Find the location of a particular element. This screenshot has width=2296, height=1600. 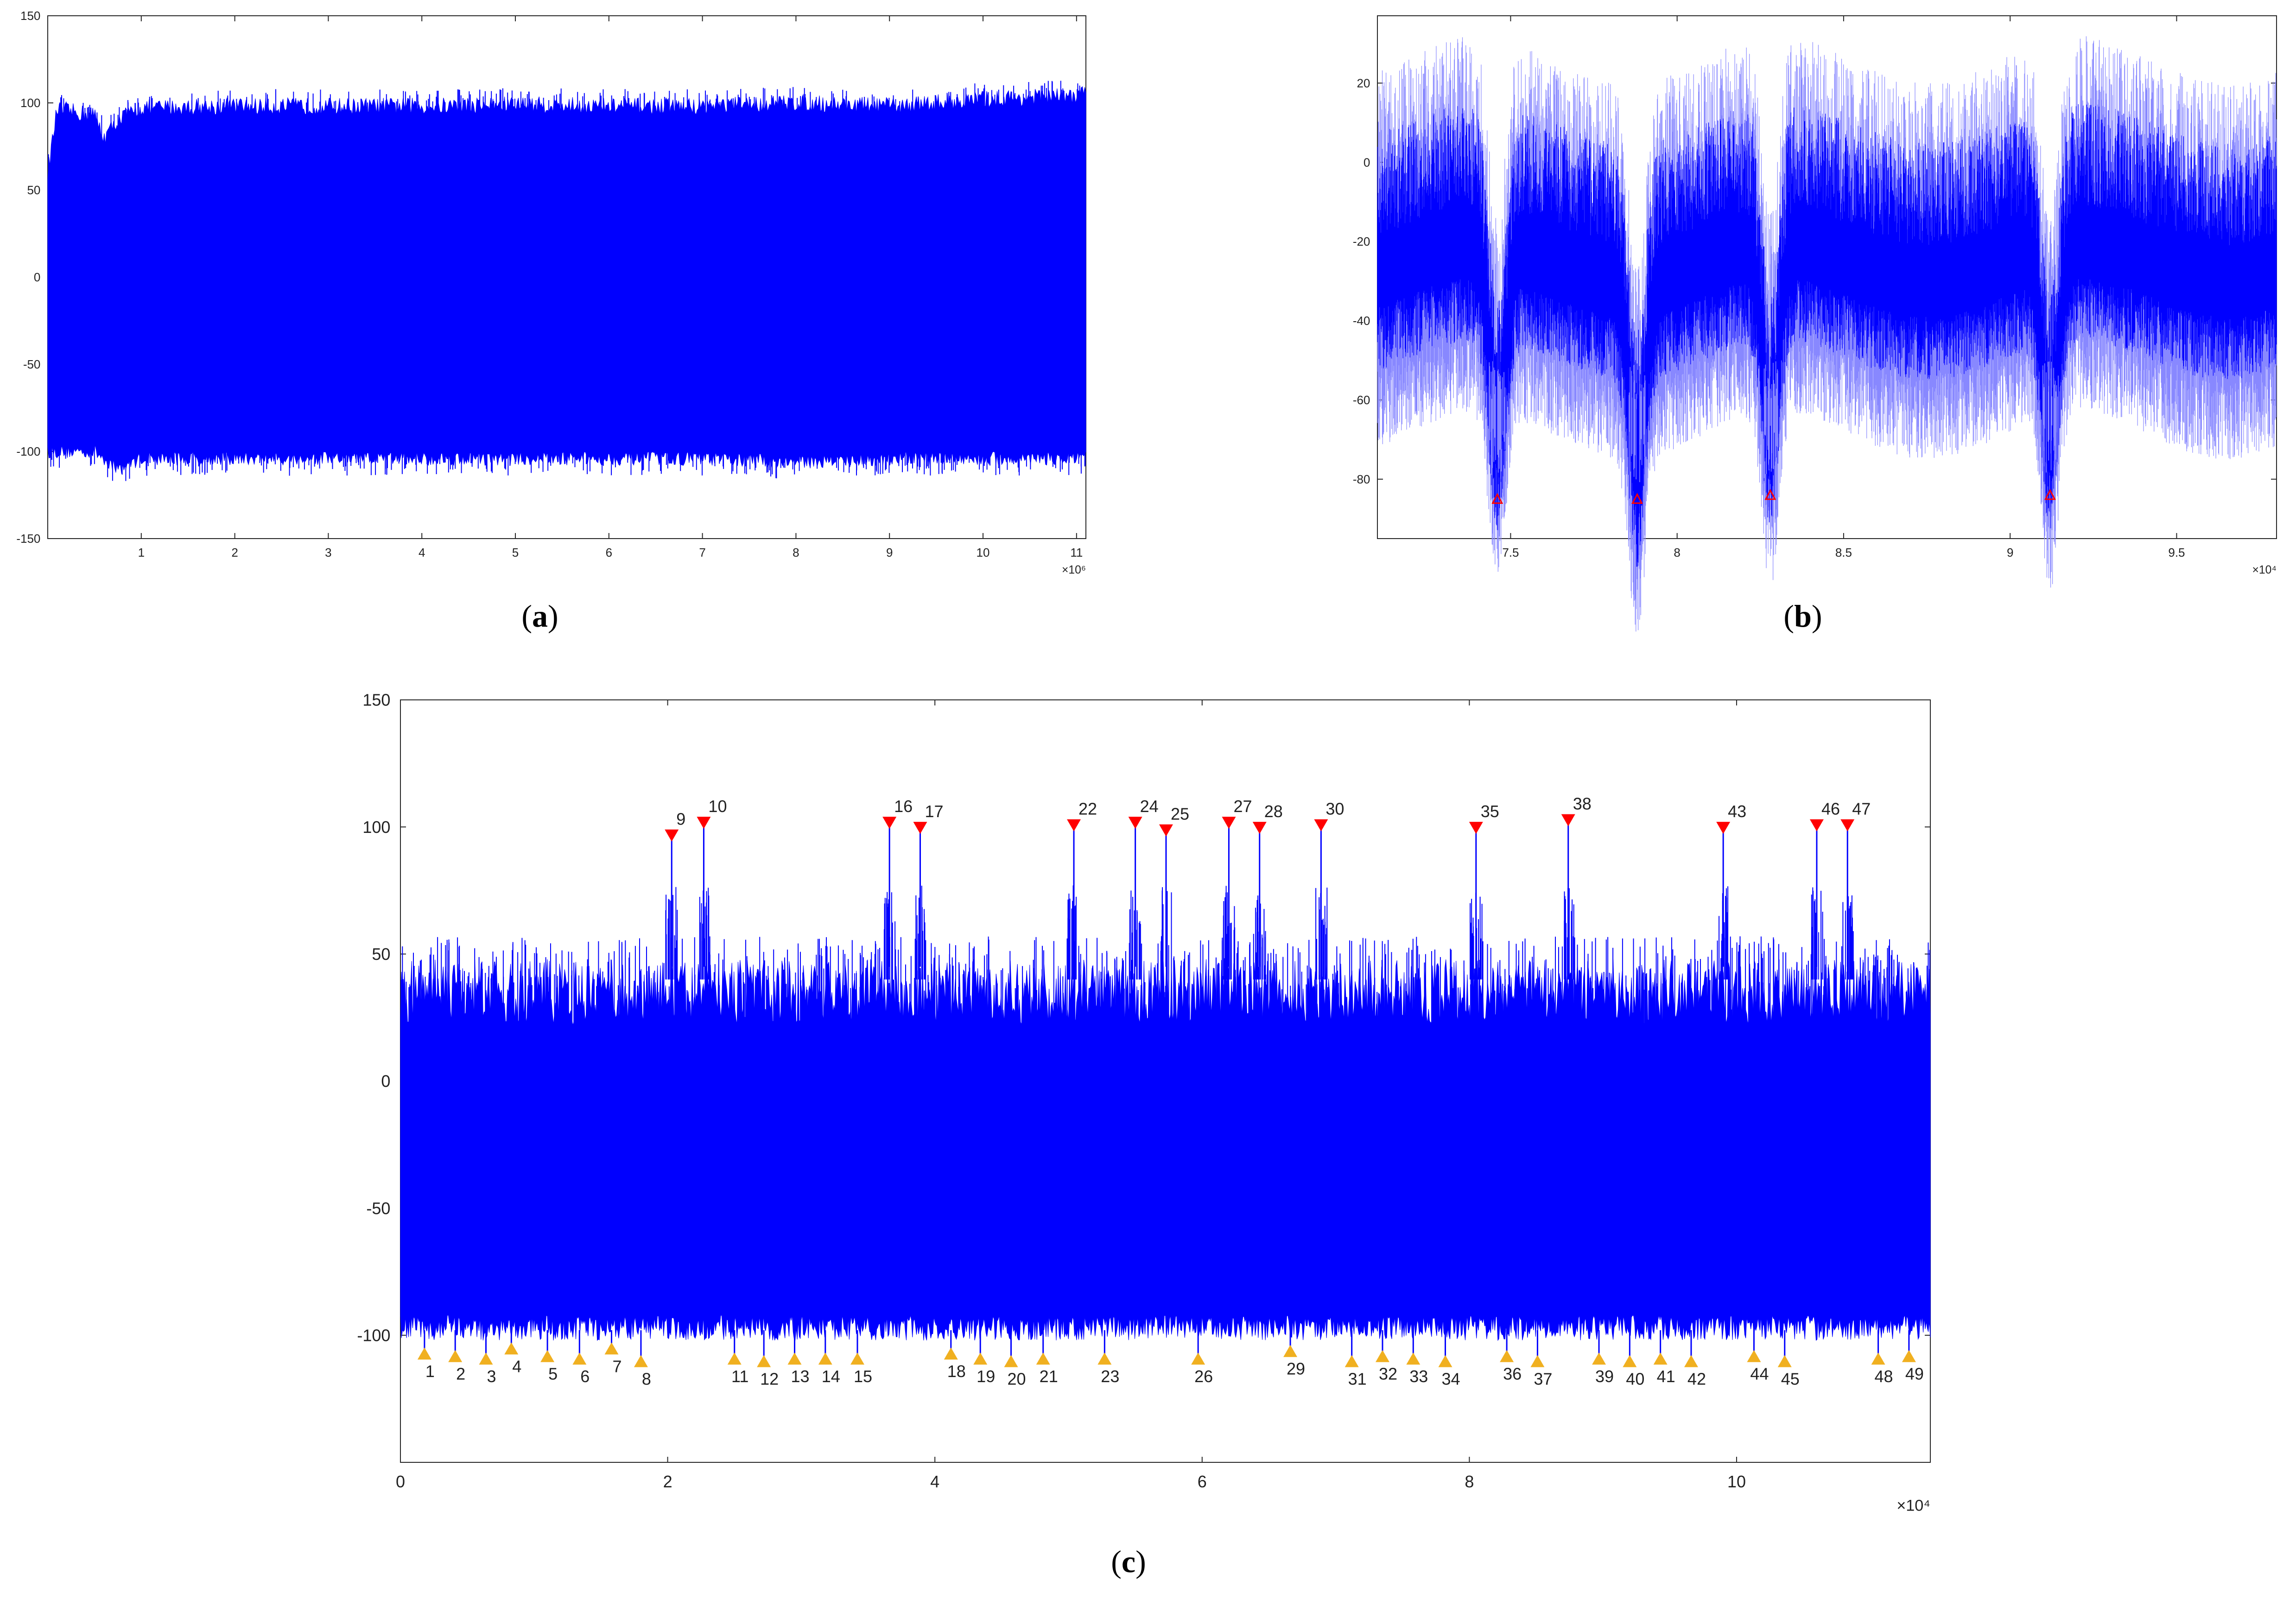

trough-label: 3 is located at coordinates (491, 1377).